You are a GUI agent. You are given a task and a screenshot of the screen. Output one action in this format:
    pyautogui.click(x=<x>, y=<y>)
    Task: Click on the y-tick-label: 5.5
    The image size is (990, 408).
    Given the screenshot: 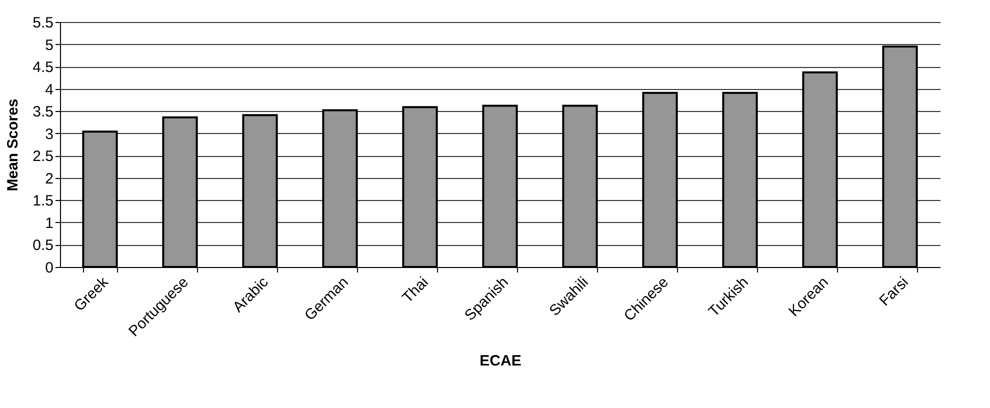 What is the action you would take?
    pyautogui.click(x=43, y=23)
    